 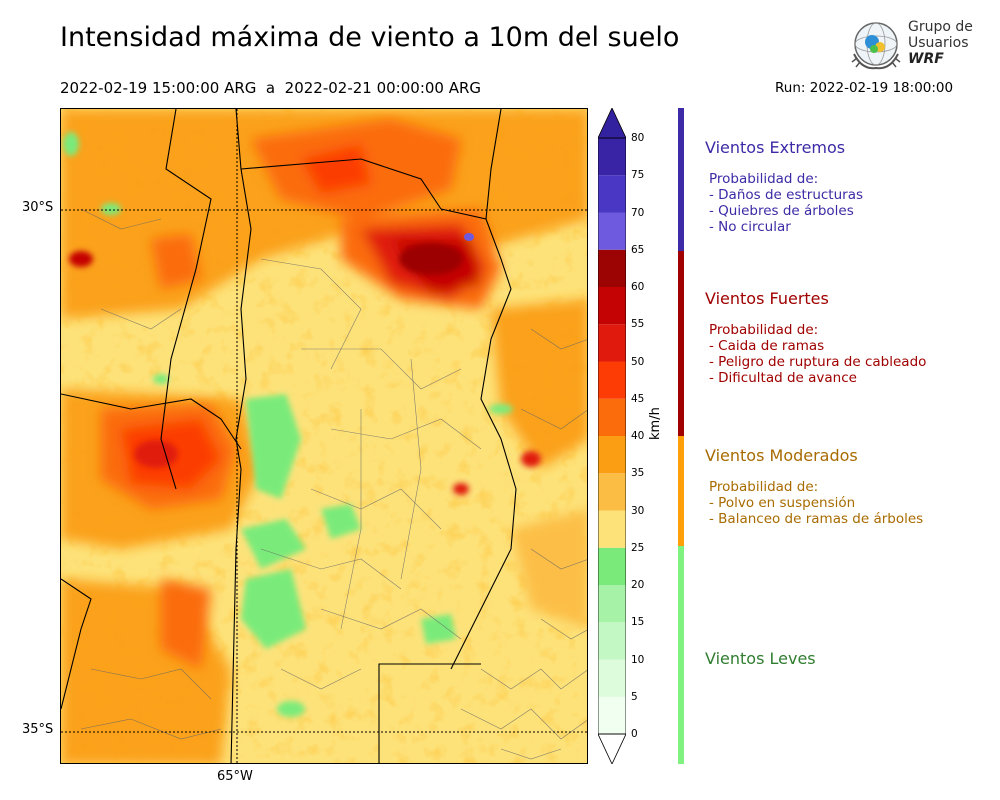 I want to click on grupo-usuarios-wrf-logo: Grupo de Usuarios WRF, so click(x=913, y=46).